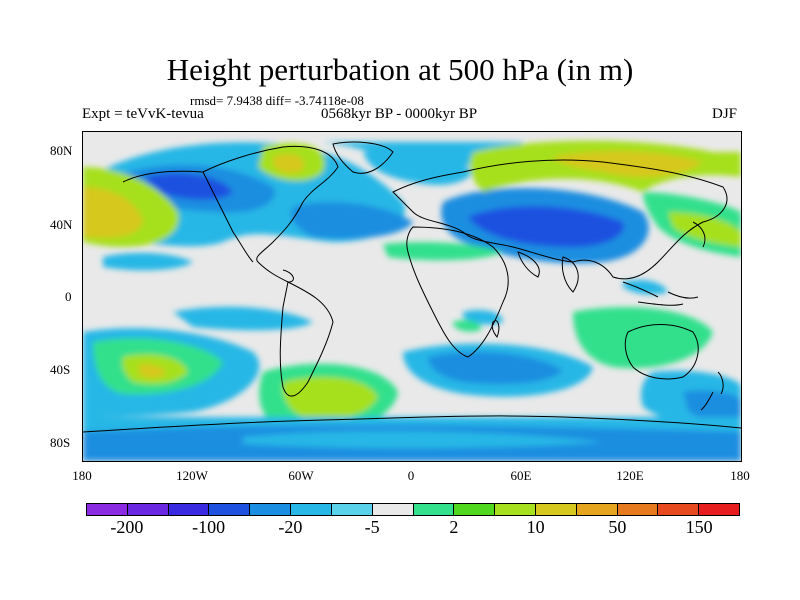 The height and width of the screenshot is (600, 800). Describe the element at coordinates (617, 527) in the screenshot. I see `colorbar-label: 50` at that location.